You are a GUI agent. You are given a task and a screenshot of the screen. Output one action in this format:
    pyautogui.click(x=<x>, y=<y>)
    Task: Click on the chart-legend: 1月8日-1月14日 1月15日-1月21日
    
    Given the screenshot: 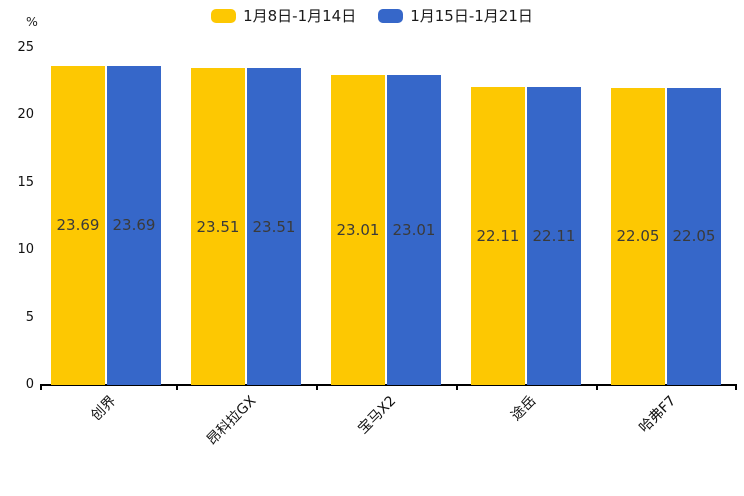 What is the action you would take?
    pyautogui.click(x=372, y=15)
    